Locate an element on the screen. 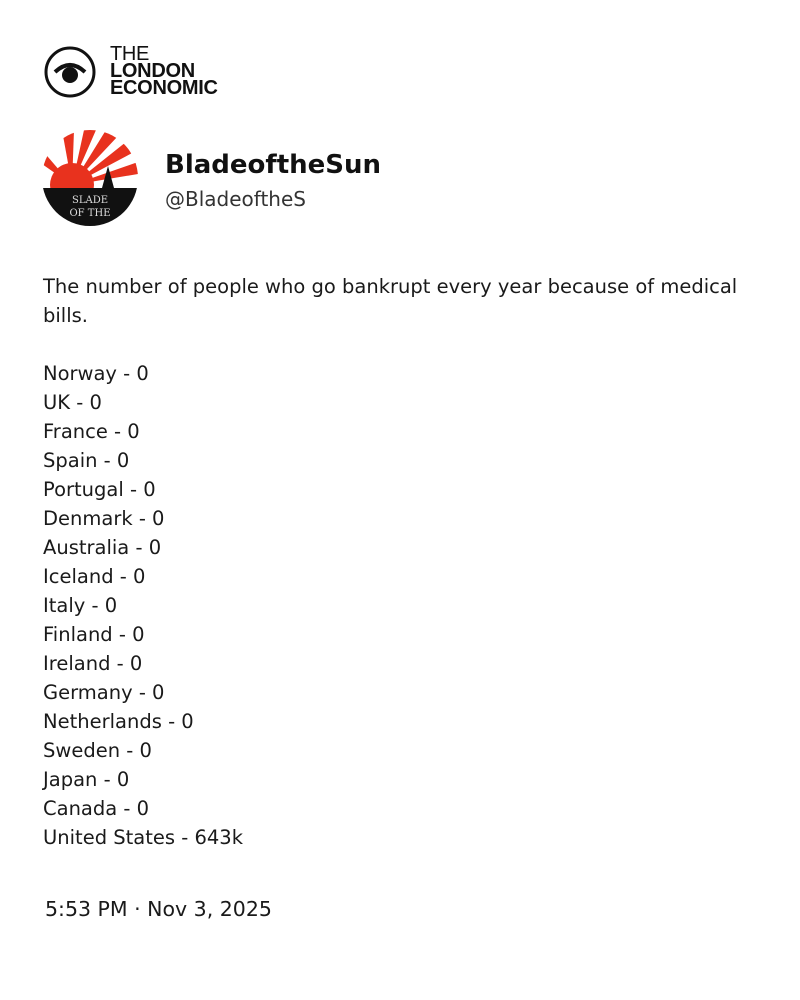 The width and height of the screenshot is (800, 1000). country-line: Canada - 0 is located at coordinates (96, 808).